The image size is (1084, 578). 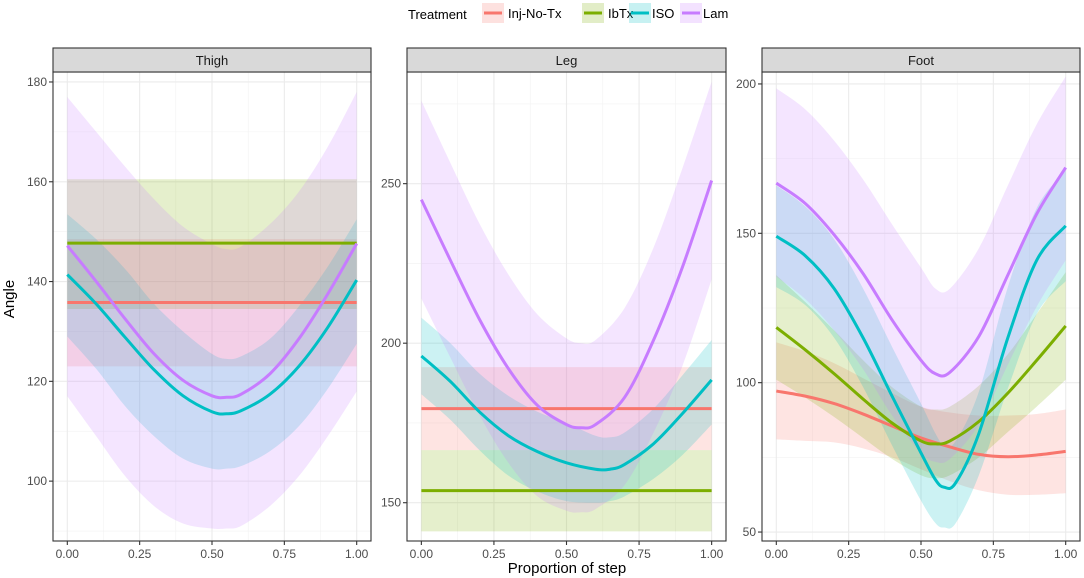 I want to click on legend-title: Treatment, so click(x=437, y=14).